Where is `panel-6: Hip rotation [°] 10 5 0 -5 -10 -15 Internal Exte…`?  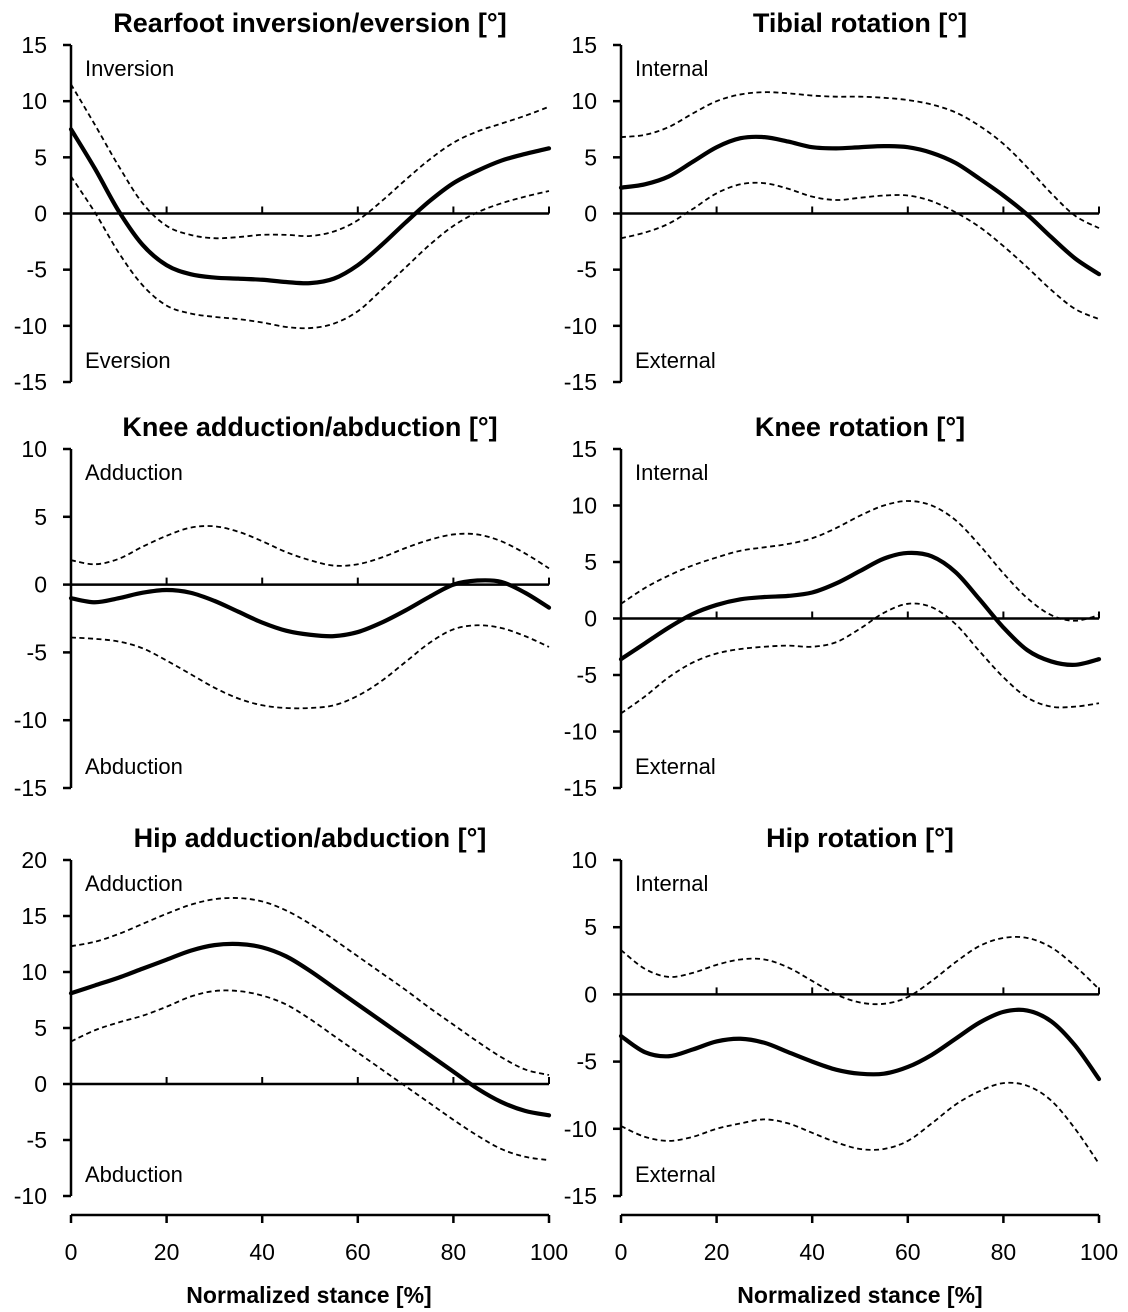
panel-6: Hip rotation [°] 10 5 0 -5 -10 -15 Internal Exte… is located at coordinates (833, 1016).